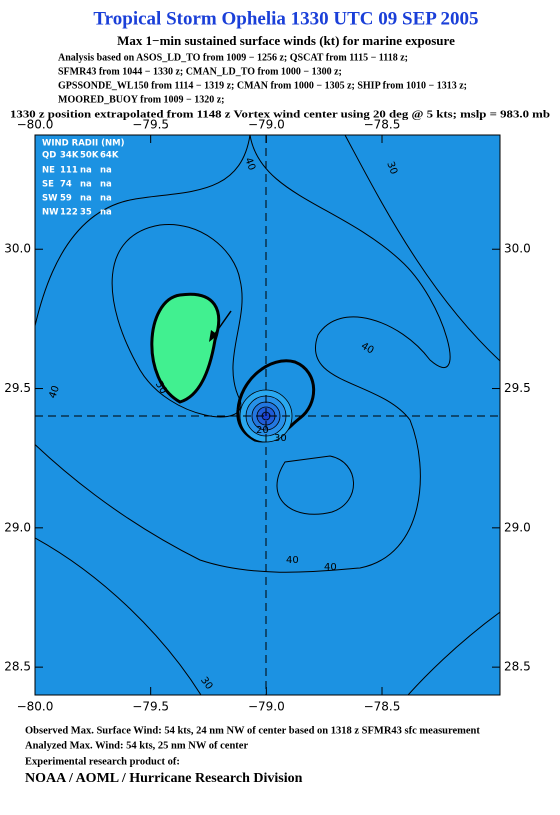  Describe the element at coordinates (66, 185) in the screenshot. I see `wind-radii-cell: 74` at that location.